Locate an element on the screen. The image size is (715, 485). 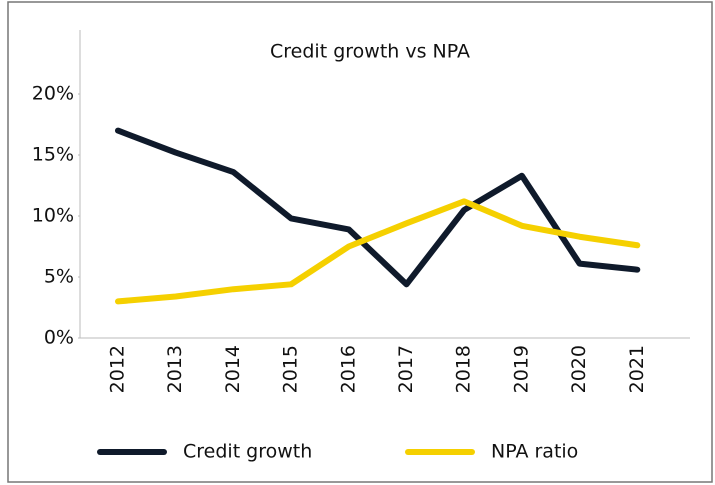
x-tick-label: 2012 is located at coordinates (118, 369).